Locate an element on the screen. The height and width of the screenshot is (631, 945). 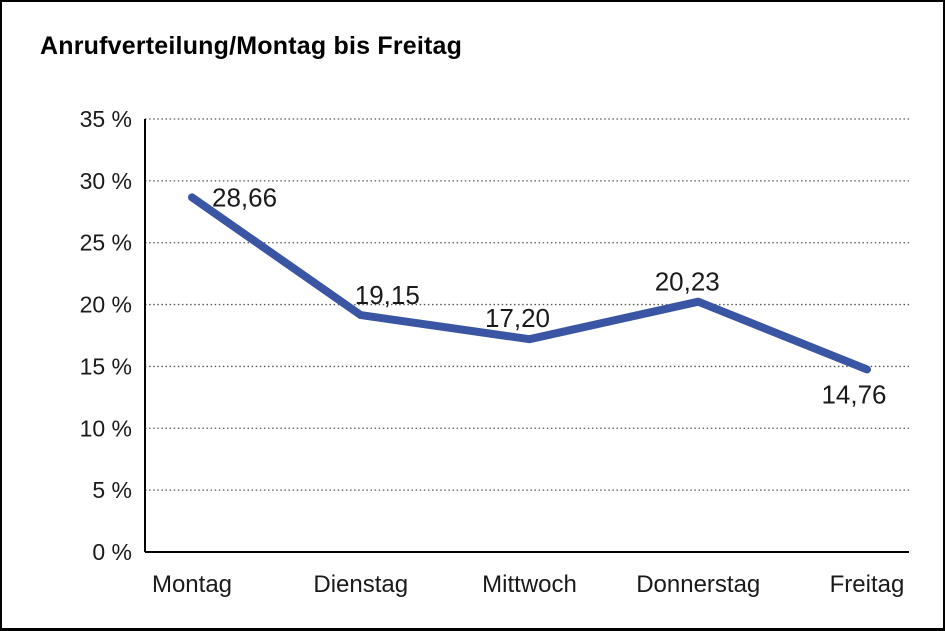
chart-title: Anrufverteilung/Montag bis Freitag is located at coordinates (251, 46).